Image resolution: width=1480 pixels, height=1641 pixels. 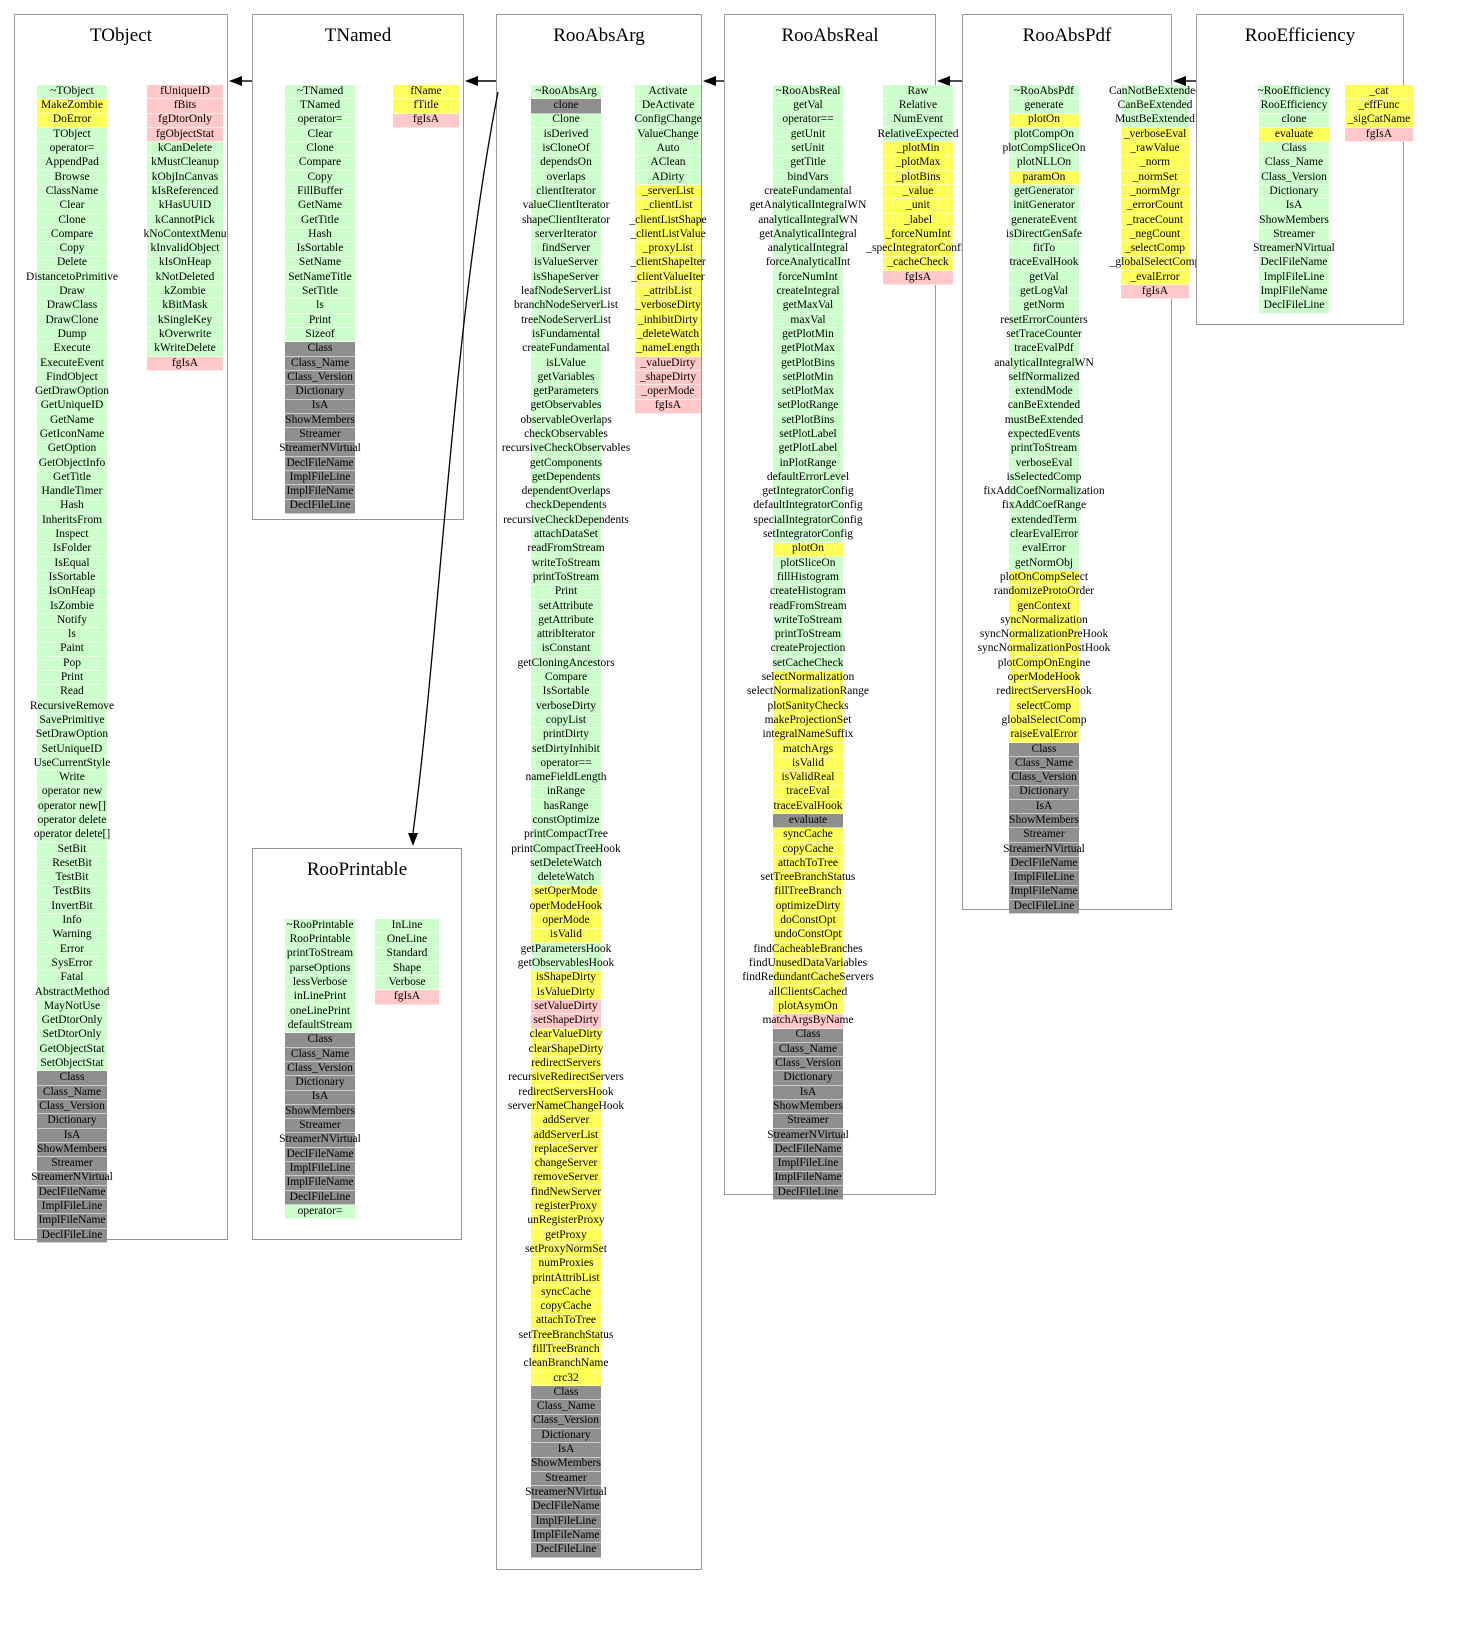 I want to click on member-item-yellow: removeServer, so click(x=566, y=1178).